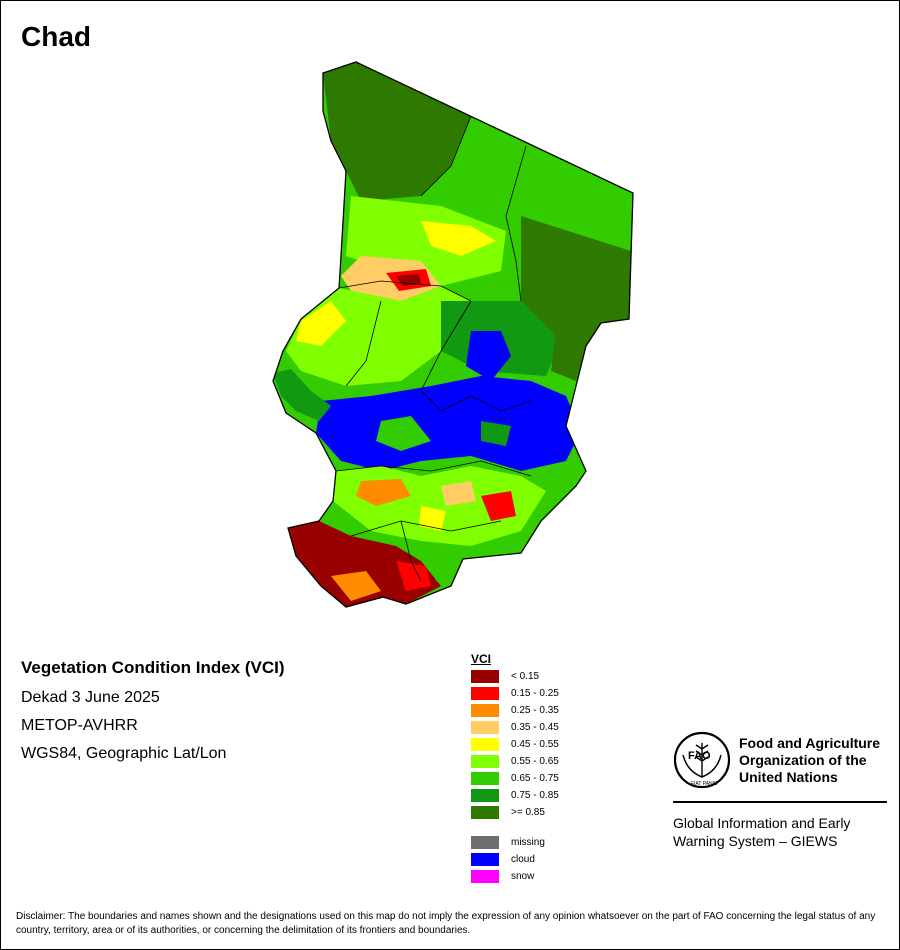  I want to click on index-name: Vegetation Condition Index (VCI), so click(153, 667).